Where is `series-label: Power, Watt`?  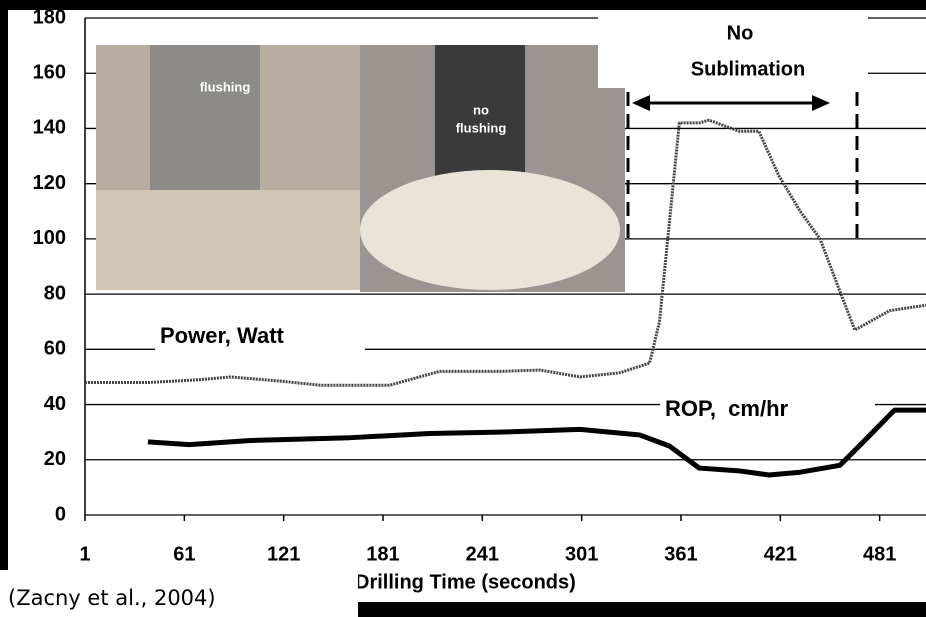 series-label: Power, Watt is located at coordinates (222, 335).